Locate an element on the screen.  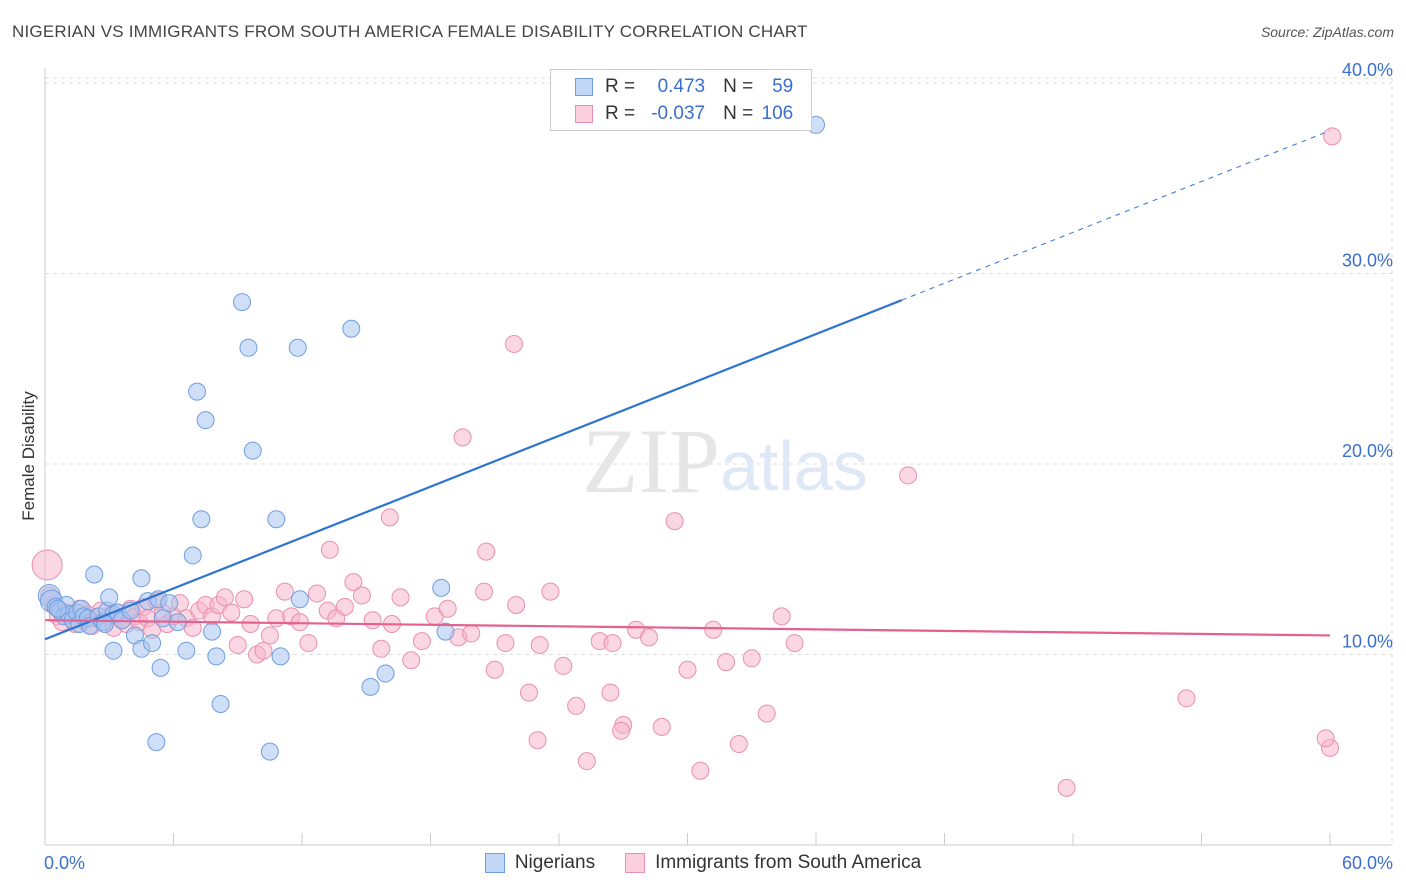
y-tick-label: 20.0% is located at coordinates (1367, 451).